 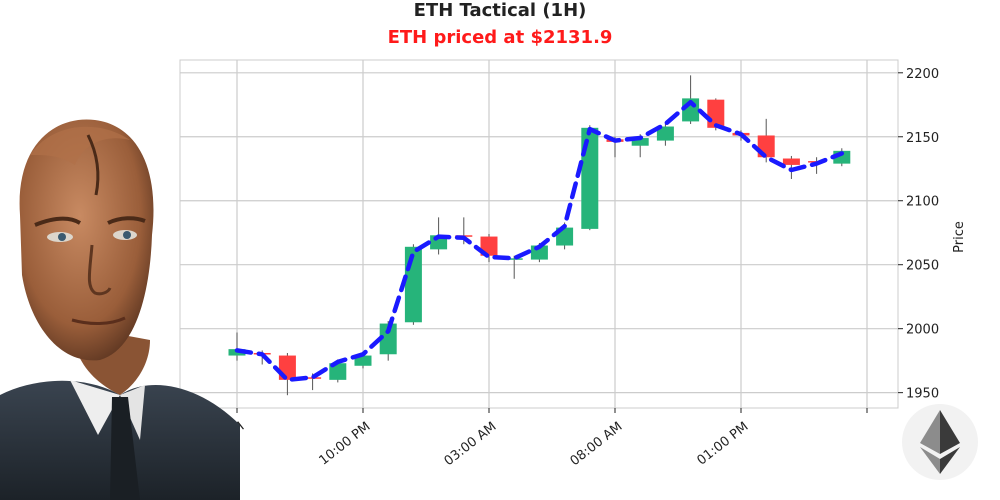 I want to click on y-axis-label: Price, so click(x=959, y=237).